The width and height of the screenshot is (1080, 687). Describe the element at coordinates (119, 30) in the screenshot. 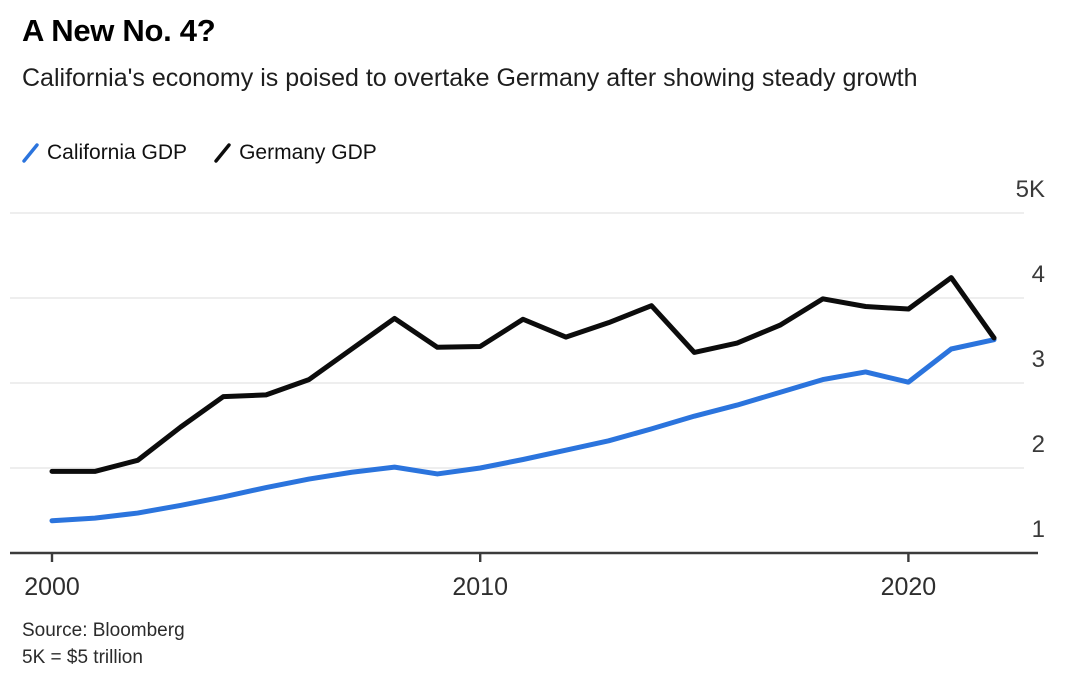

I see `chart-title: A New No. 4?` at that location.